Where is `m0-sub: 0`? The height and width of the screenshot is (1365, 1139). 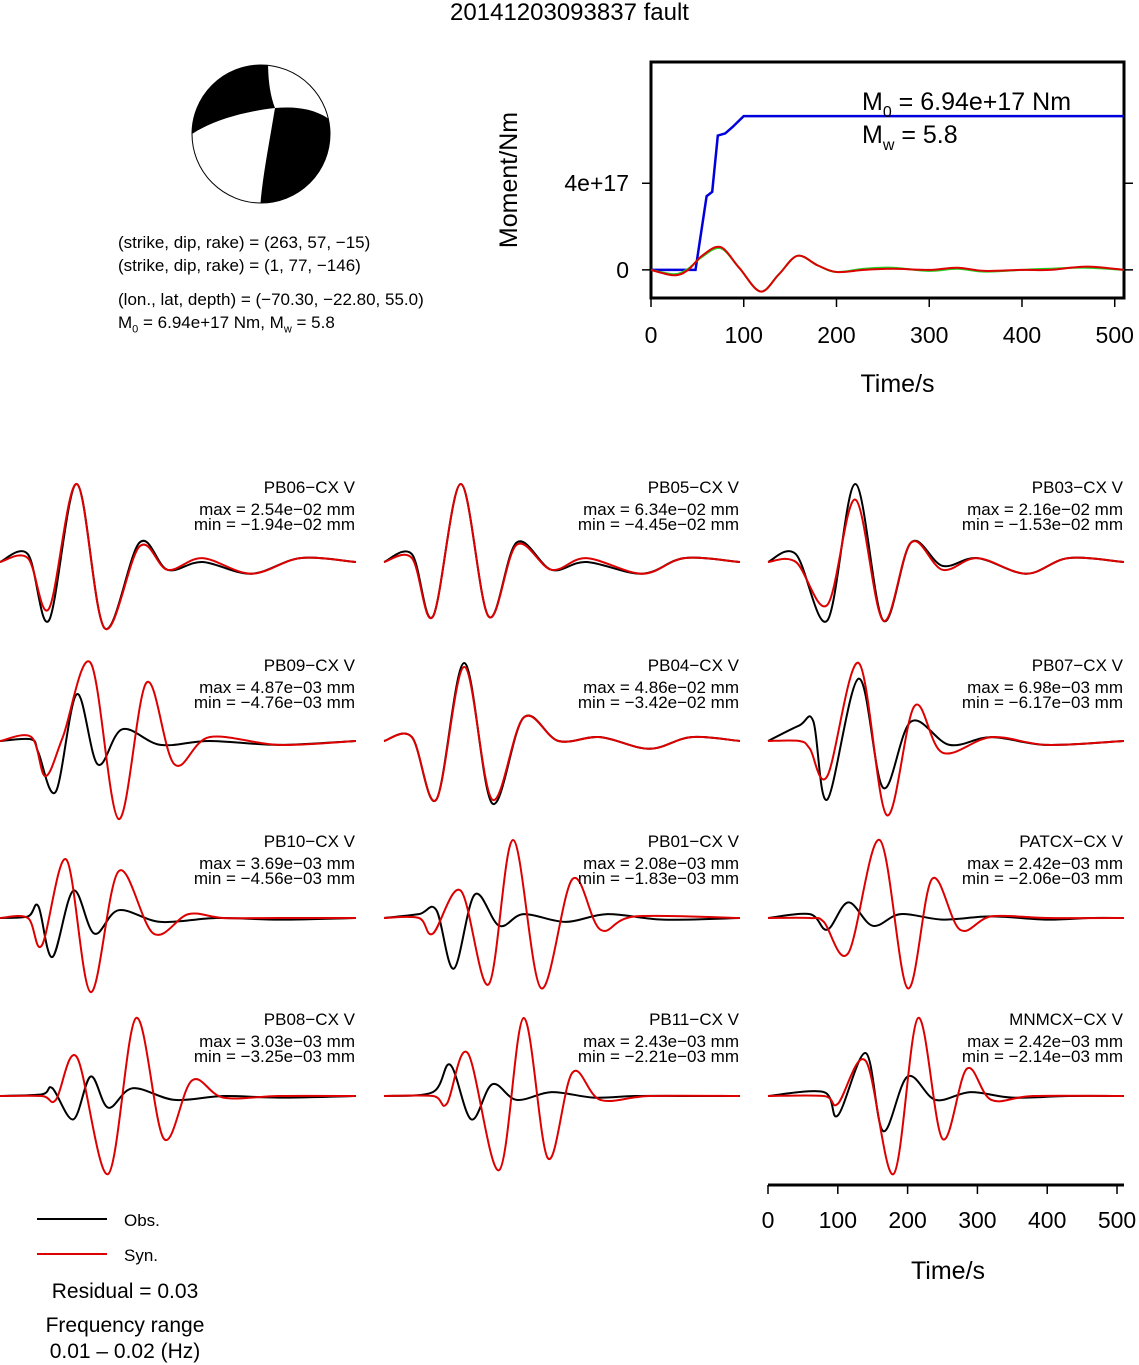
m0-sub: 0 is located at coordinates (887, 112).